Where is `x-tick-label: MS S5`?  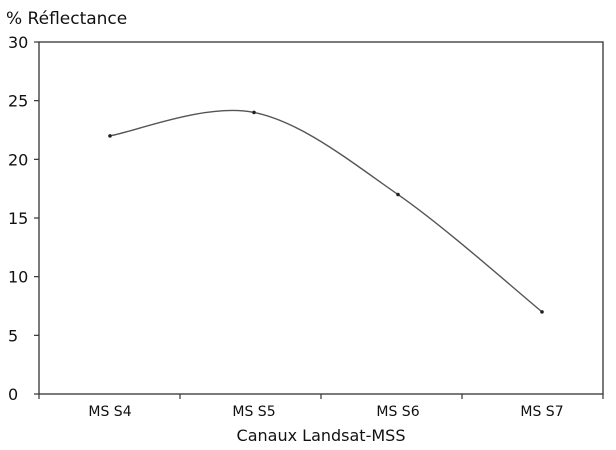 x-tick-label: MS S5 is located at coordinates (253, 412).